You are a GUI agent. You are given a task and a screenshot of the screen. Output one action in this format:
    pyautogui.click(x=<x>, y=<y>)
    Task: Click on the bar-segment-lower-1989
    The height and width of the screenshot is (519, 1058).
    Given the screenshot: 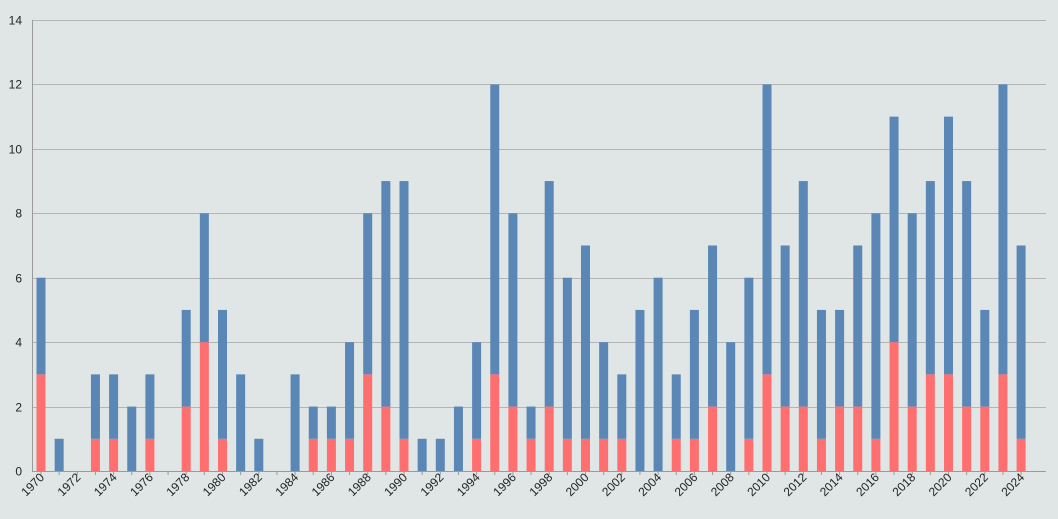 What is the action you would take?
    pyautogui.click(x=386, y=438)
    